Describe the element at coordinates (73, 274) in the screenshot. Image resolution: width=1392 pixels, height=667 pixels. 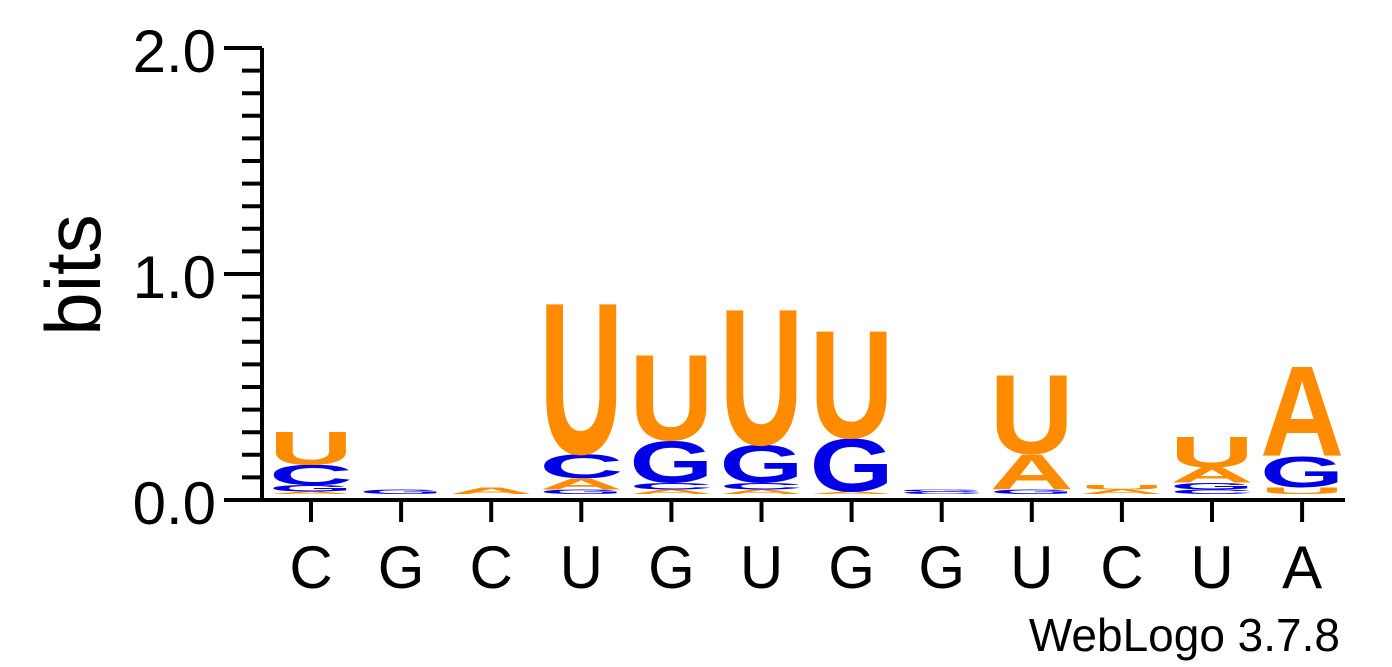
I see `y-axis-label: bits` at that location.